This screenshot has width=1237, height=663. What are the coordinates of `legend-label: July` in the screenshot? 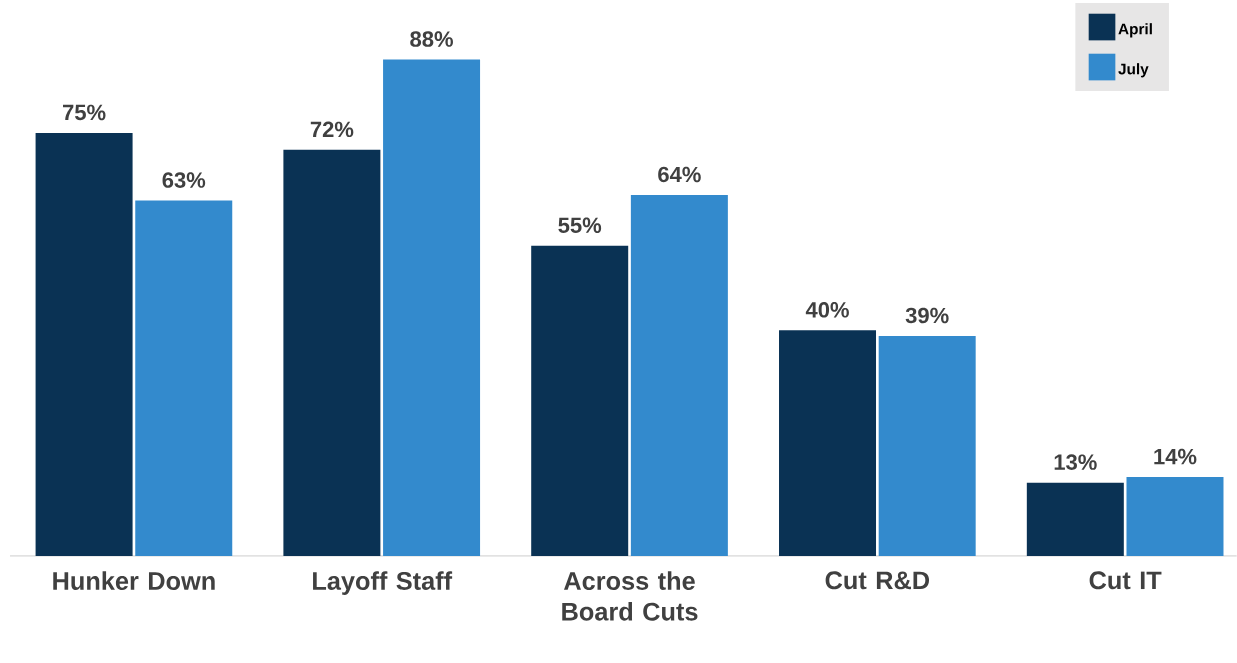 It's located at (1133, 70).